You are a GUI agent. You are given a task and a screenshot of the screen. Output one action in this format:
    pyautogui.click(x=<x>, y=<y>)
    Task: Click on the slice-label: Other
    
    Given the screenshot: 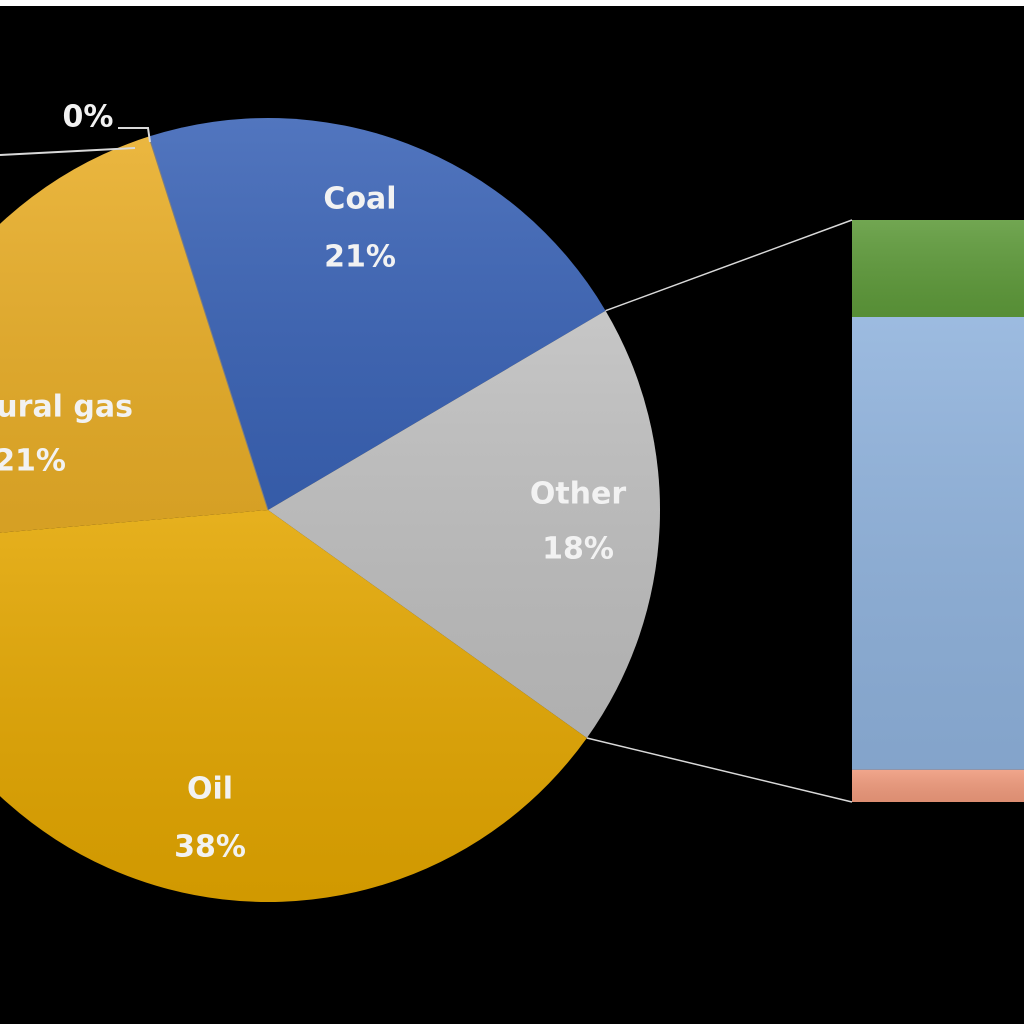 What is the action you would take?
    pyautogui.click(x=578, y=494)
    